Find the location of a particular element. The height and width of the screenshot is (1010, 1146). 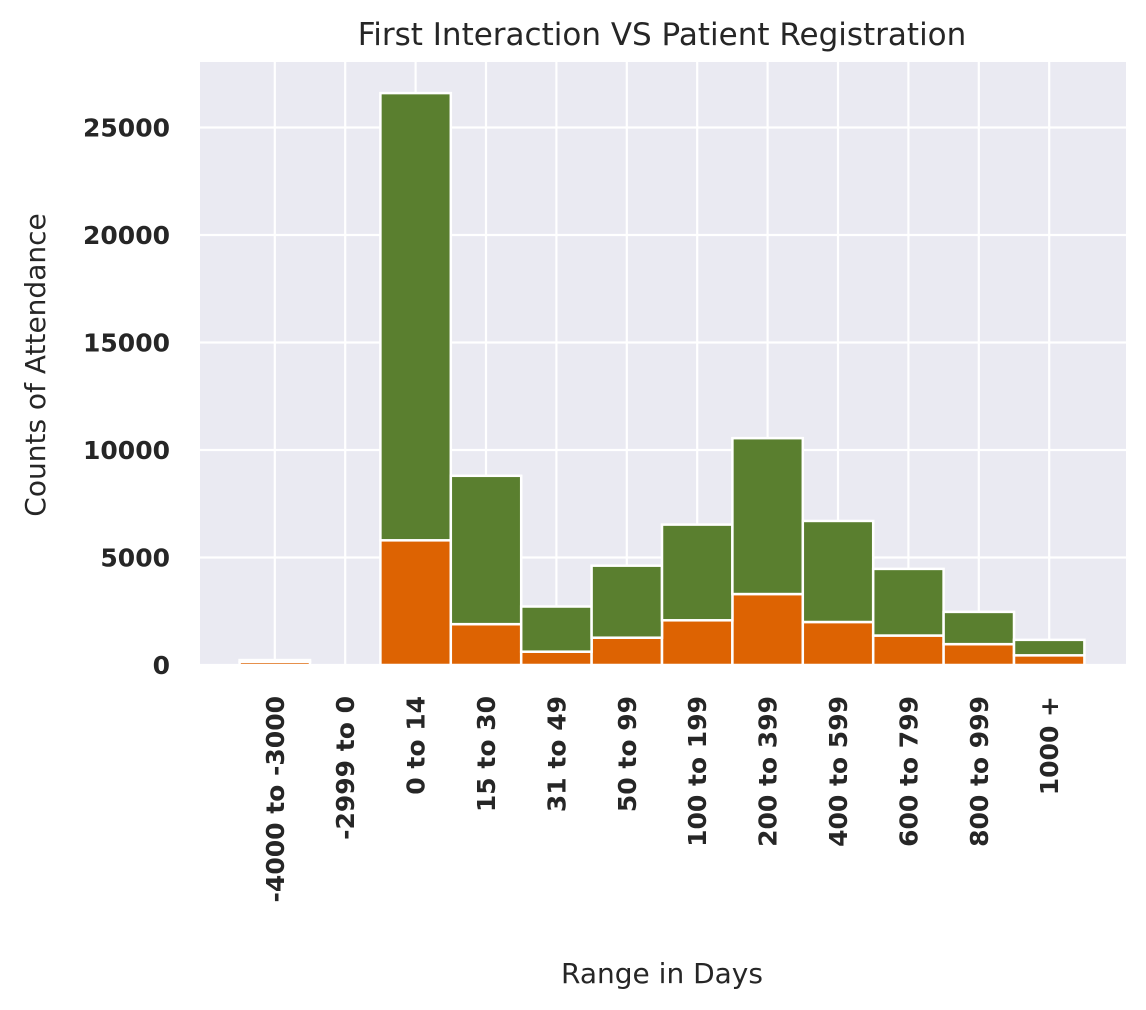

x-tick-label: 200 to 399 is located at coordinates (768, 771).